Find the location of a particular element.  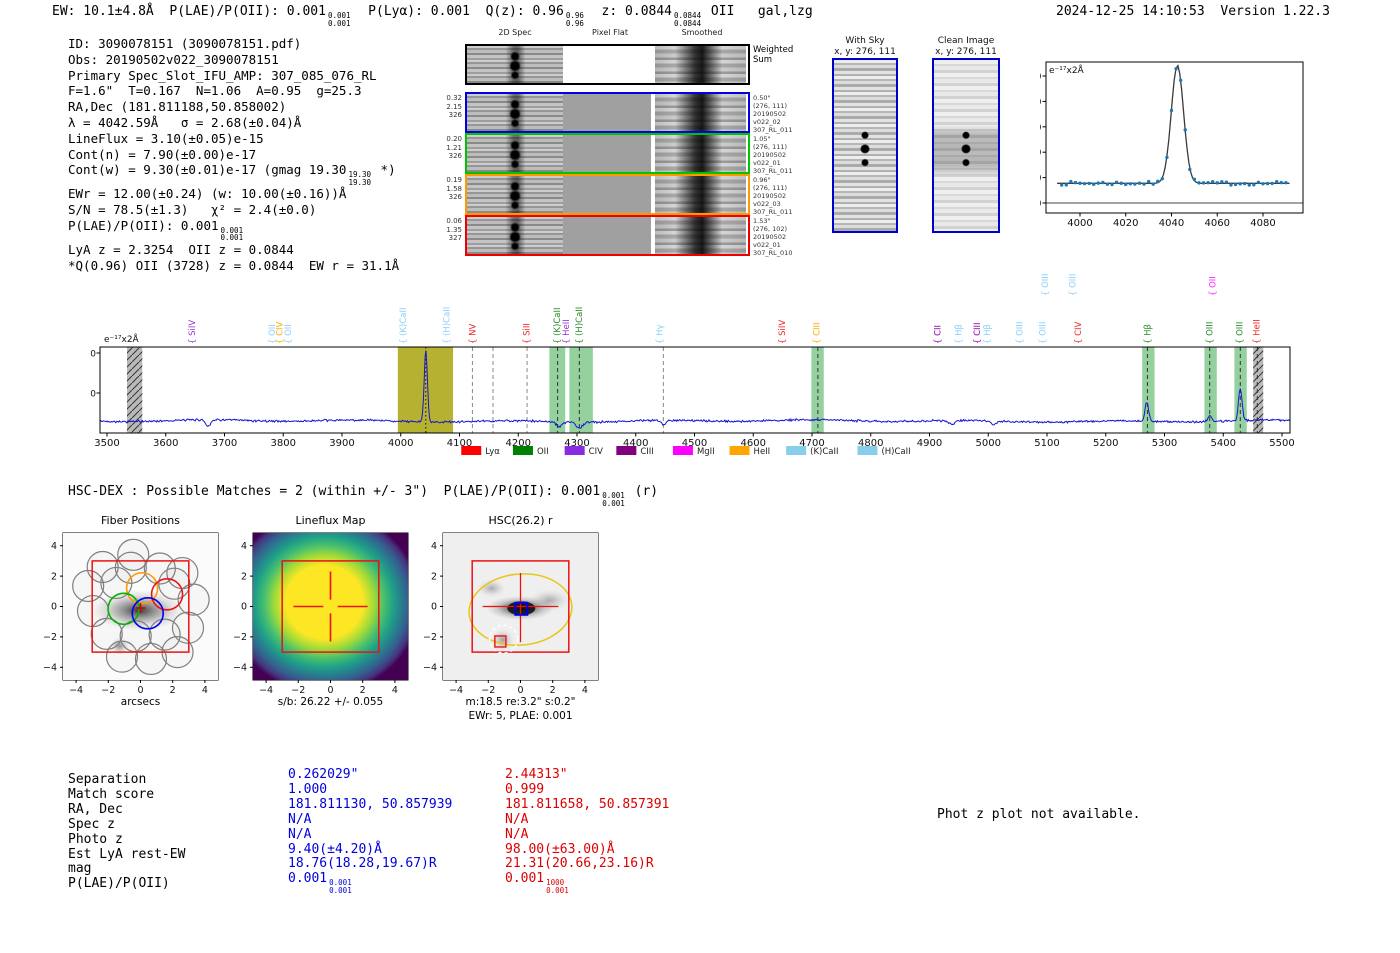

svg-text: 4060 is located at coordinates (1217, 223).